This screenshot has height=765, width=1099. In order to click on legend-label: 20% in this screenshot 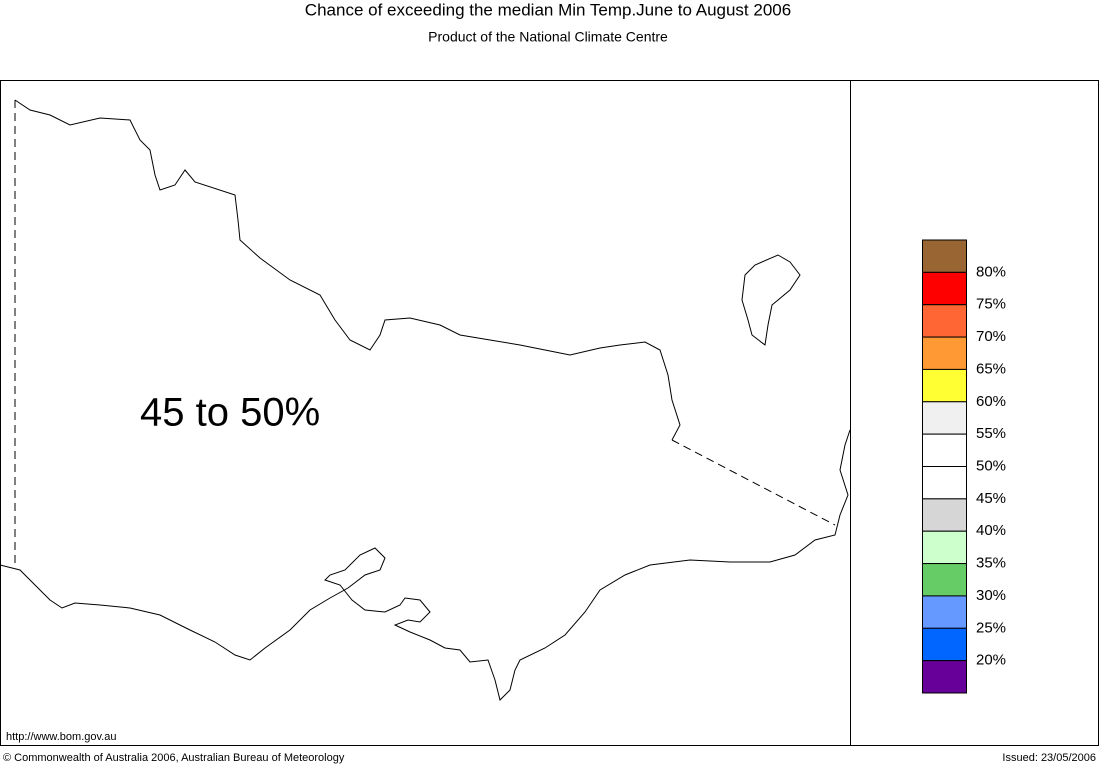, I will do `click(991, 660)`.